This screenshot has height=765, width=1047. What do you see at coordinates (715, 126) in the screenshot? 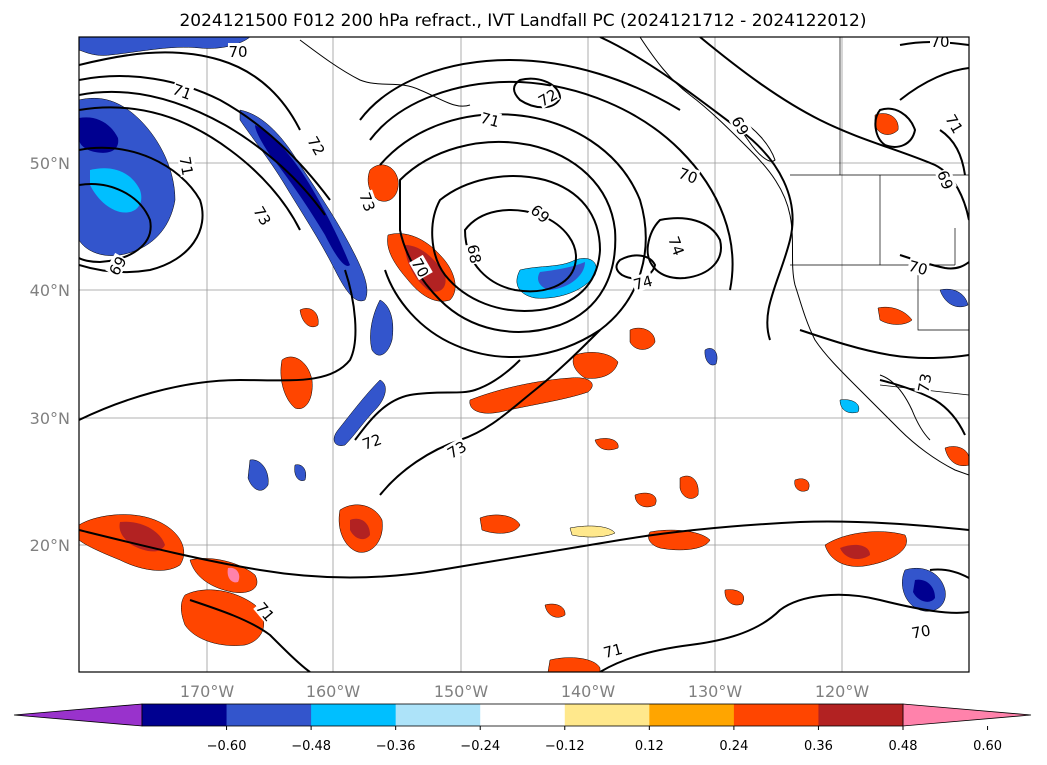
I see `alaska-south` at bounding box center [715, 126].